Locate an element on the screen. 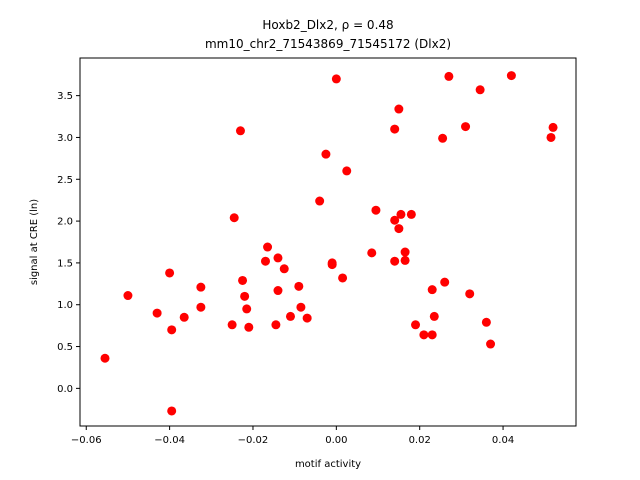  chart-title-line2: mm10_chr2_71543869_71545172 (Dlx2) is located at coordinates (328, 44).